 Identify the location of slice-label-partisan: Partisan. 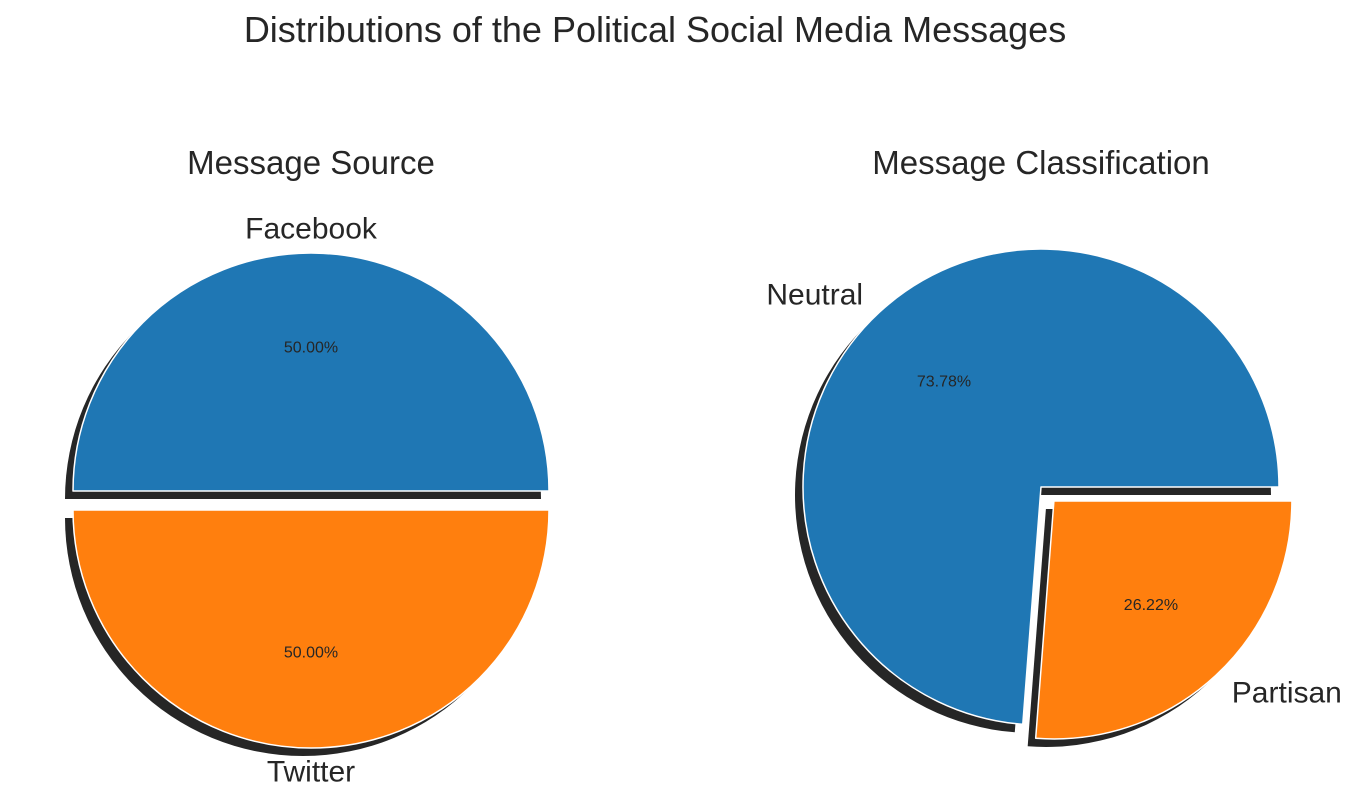
(1287, 693).